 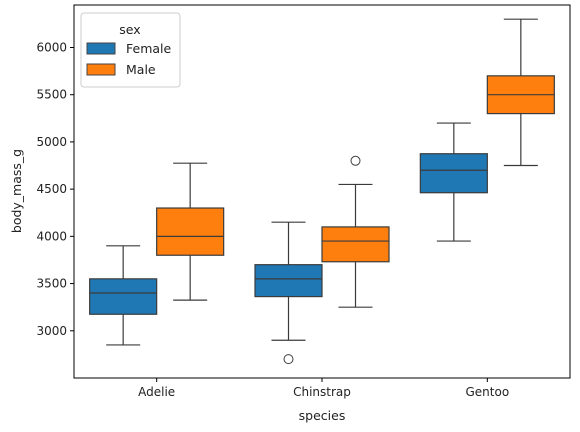 What do you see at coordinates (156, 392) in the screenshot?
I see `x-tick-label: Adelie` at bounding box center [156, 392].